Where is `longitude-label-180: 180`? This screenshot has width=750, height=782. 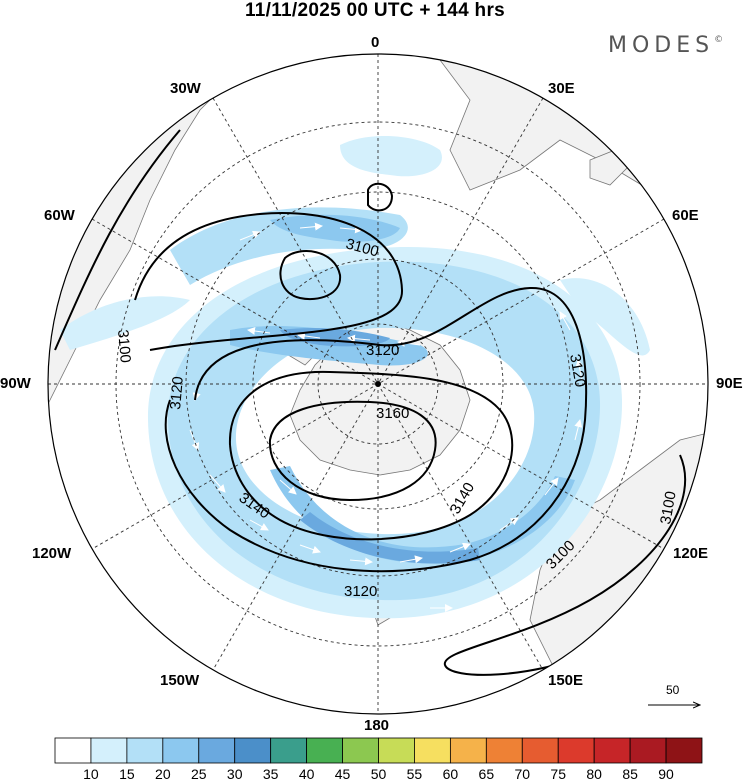 longitude-label-180: 180 is located at coordinates (377, 725).